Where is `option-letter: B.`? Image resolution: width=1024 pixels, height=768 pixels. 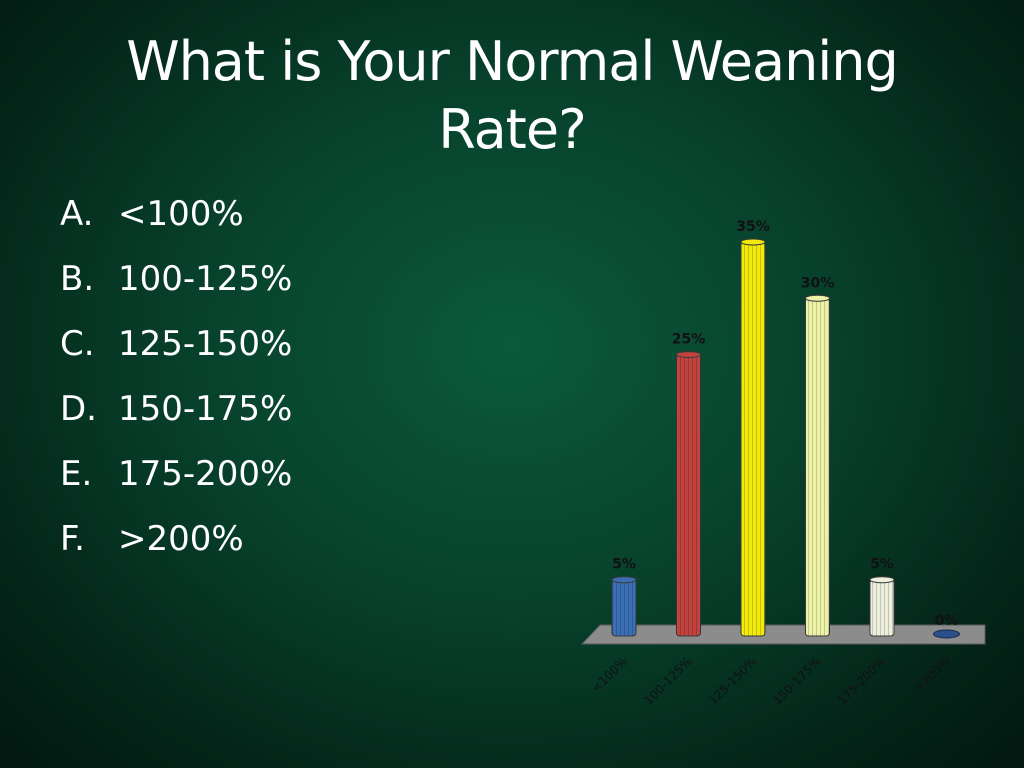 option-letter: B. is located at coordinates (77, 279).